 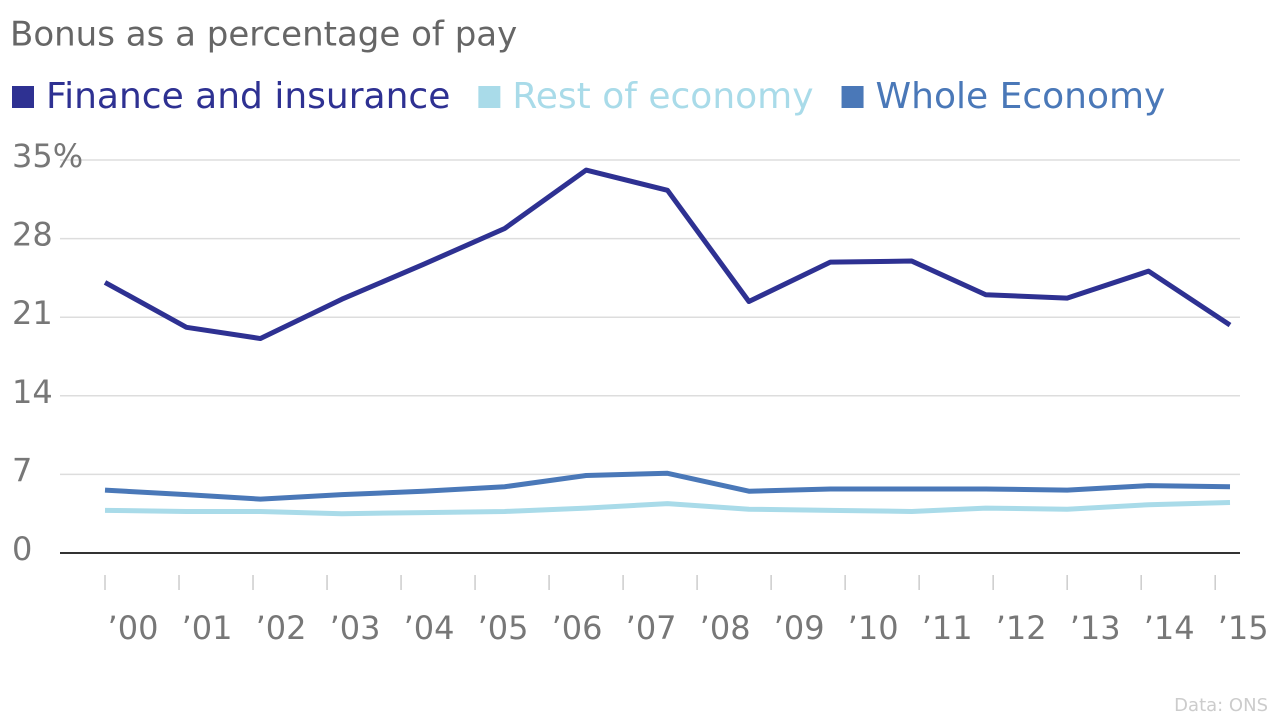 What do you see at coordinates (662, 96) in the screenshot?
I see `legend-label: Rest of economy` at bounding box center [662, 96].